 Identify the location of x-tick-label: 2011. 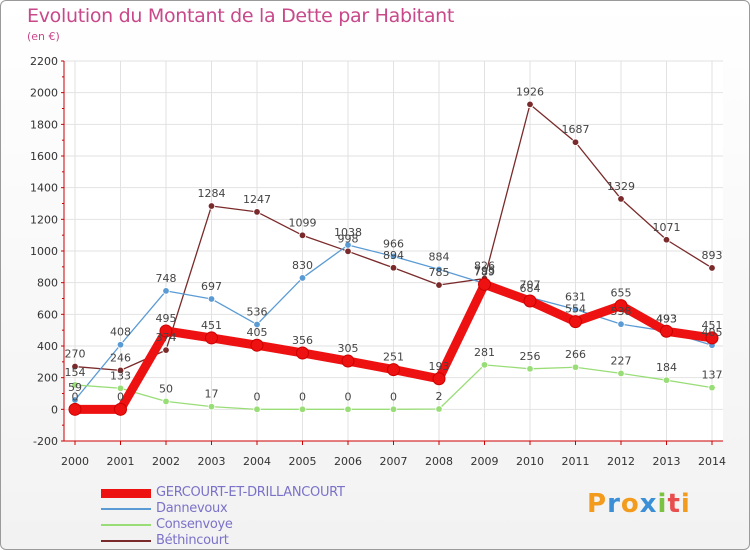
(576, 461).